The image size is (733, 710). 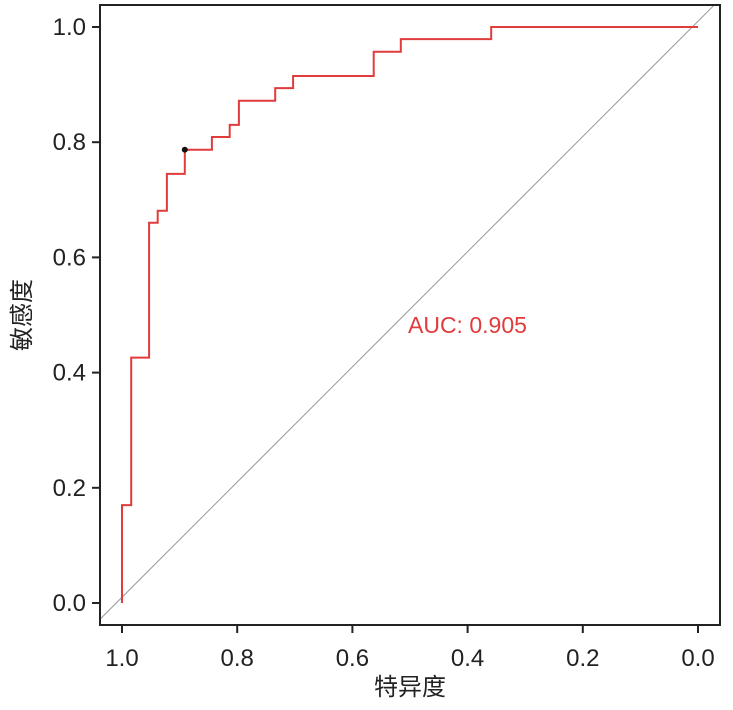 What do you see at coordinates (69, 373) in the screenshot?
I see `y-tick-label: 0.4` at bounding box center [69, 373].